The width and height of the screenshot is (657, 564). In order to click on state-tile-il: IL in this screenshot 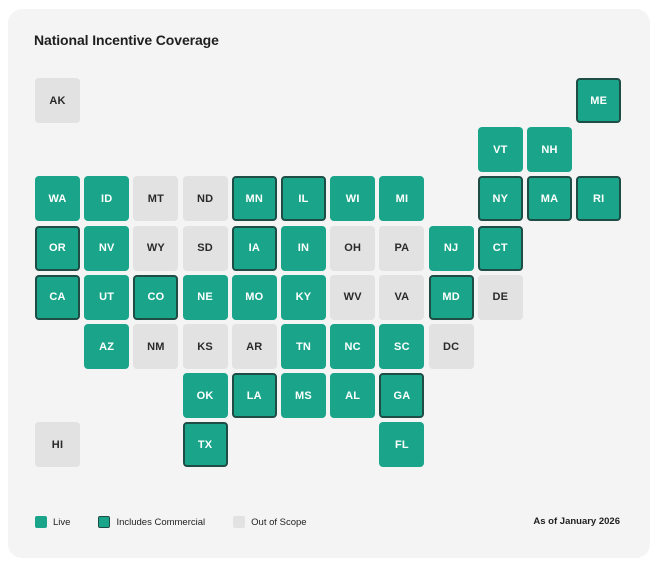, I will do `click(303, 199)`.